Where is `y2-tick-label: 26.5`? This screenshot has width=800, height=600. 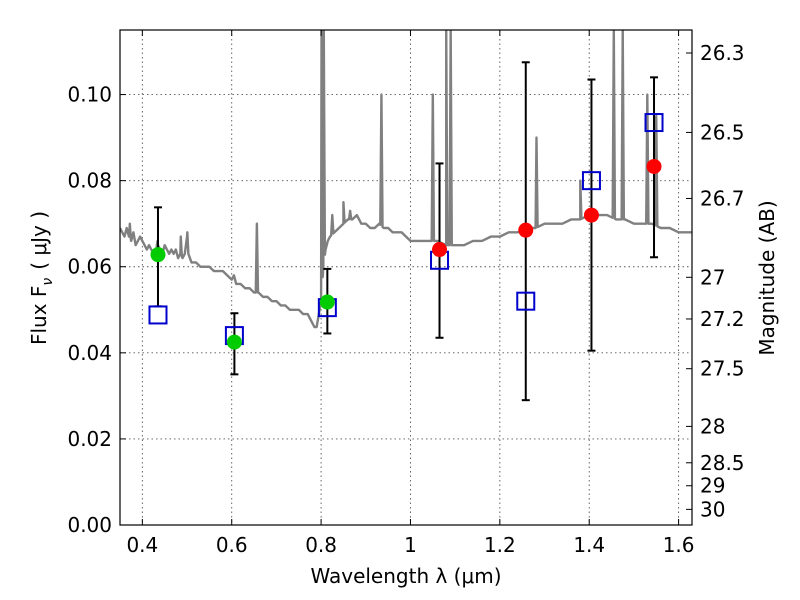
y2-tick-label: 26.5 is located at coordinates (722, 132).